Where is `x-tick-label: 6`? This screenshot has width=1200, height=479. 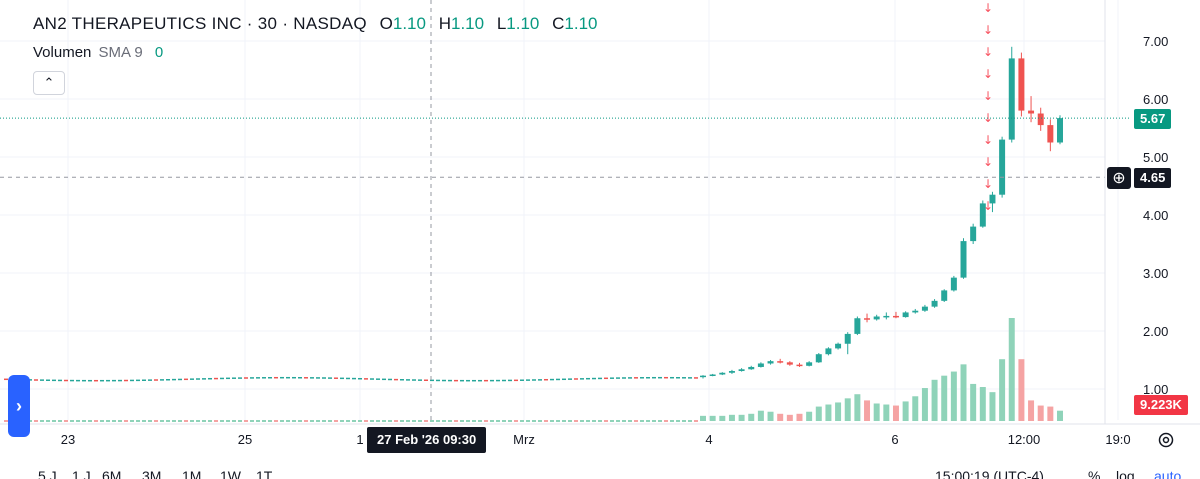
x-tick-label: 6 is located at coordinates (894, 439).